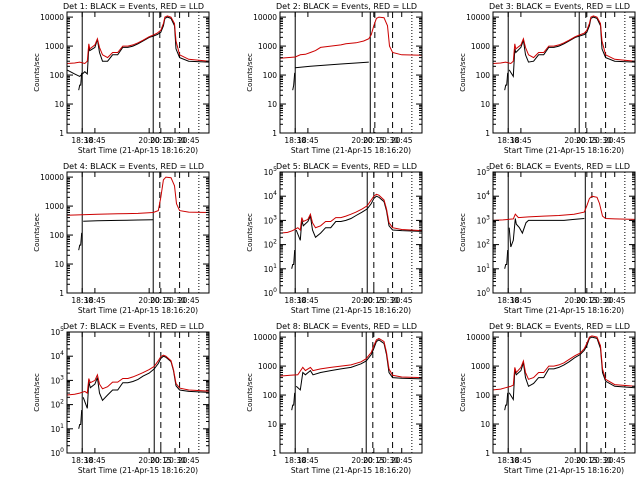  I want to click on panel-6-y-axis: 10⁰ 10¹ 10² 10³ 10⁴ 10⁵, so click(556, 232).